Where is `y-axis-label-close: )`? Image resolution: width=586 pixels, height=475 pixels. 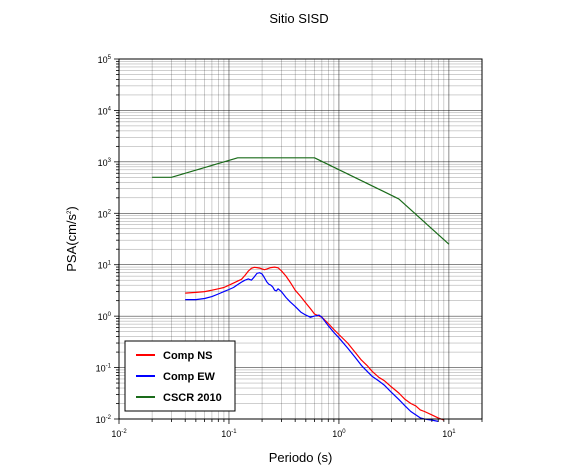
y-axis-label-close: ) is located at coordinates (71, 208).